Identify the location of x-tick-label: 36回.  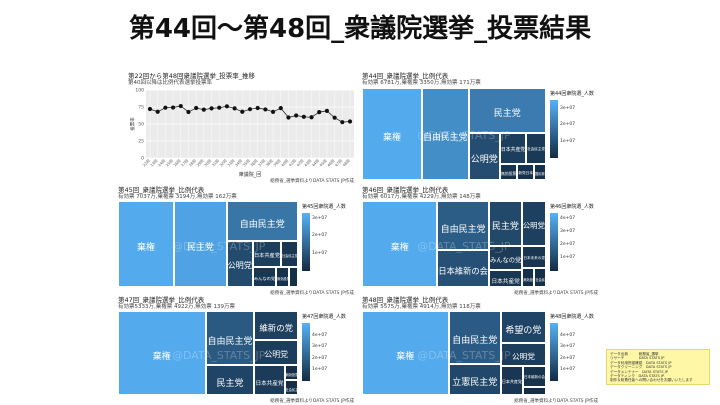
(254, 163).